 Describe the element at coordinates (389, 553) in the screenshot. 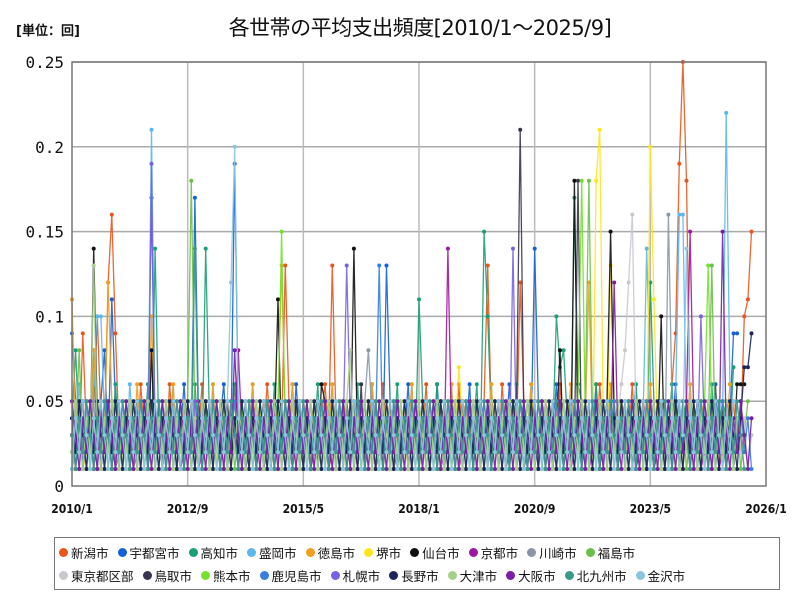

I see `legend-label: 堺市` at that location.